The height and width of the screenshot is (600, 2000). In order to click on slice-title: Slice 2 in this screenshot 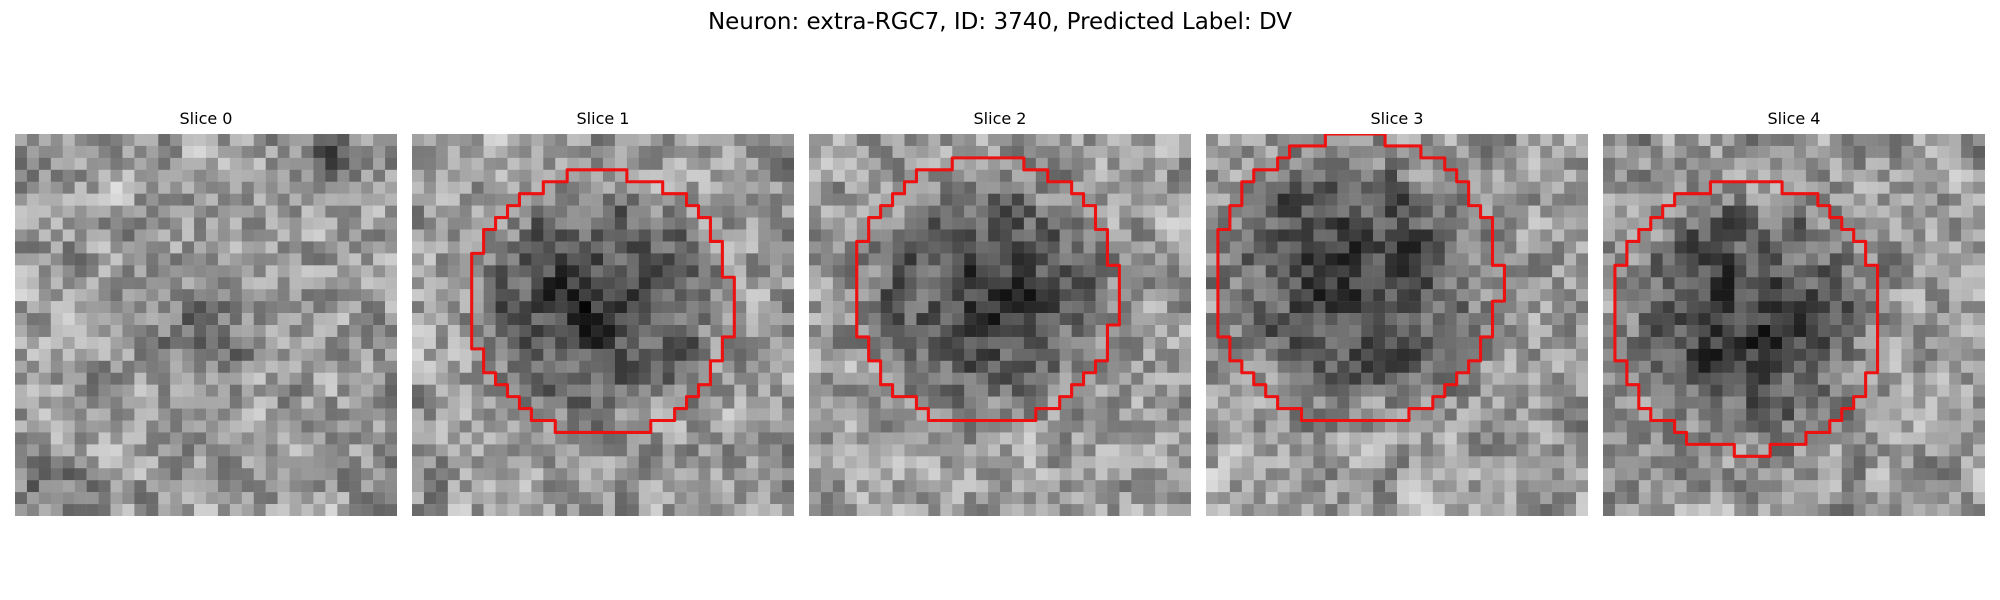, I will do `click(1000, 118)`.